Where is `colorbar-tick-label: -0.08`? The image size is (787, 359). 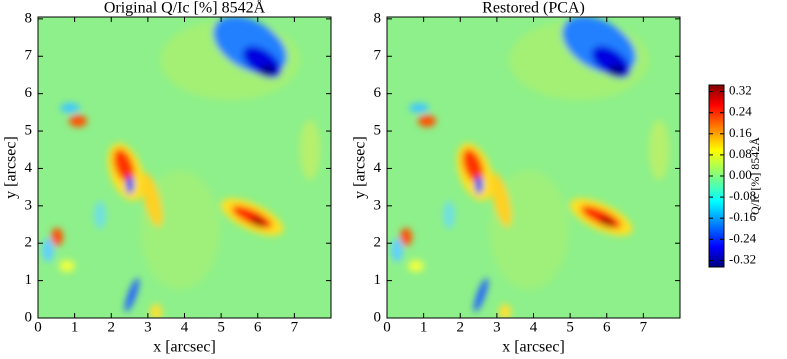
colorbar-tick-label: -0.08 is located at coordinates (742, 195).